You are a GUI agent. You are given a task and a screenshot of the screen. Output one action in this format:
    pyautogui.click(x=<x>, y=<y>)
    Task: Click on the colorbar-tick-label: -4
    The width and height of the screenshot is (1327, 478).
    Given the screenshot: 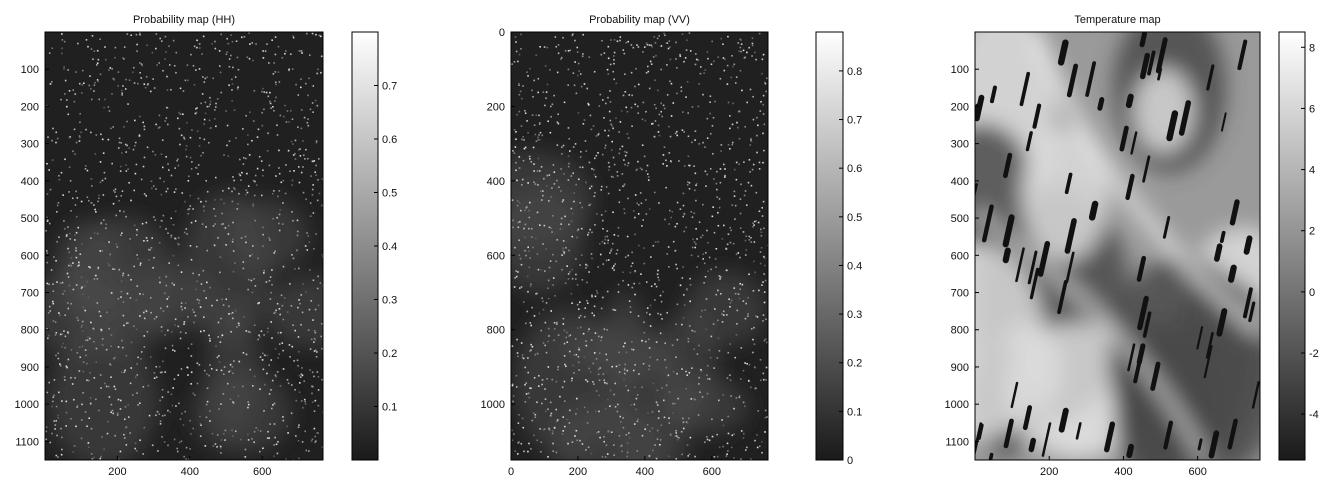 What is the action you would take?
    pyautogui.click(x=1314, y=415)
    